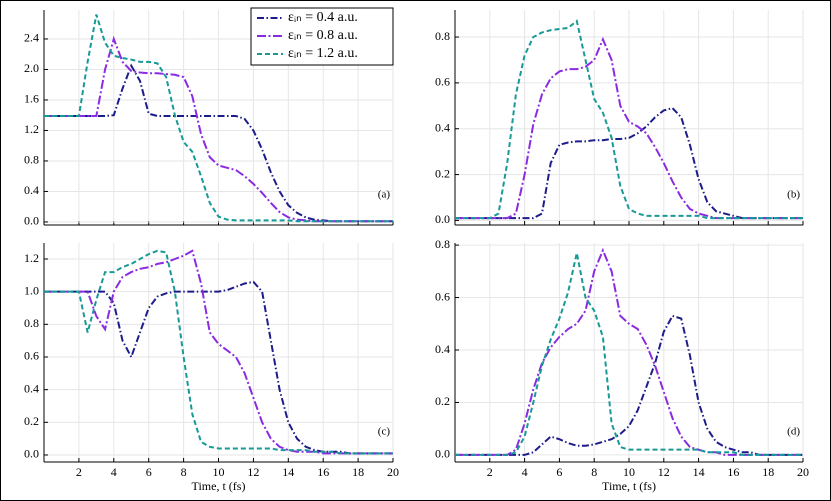 The image size is (831, 501). Describe the element at coordinates (31, 290) in the screenshot. I see `y-tick-label: 1.0` at that location.